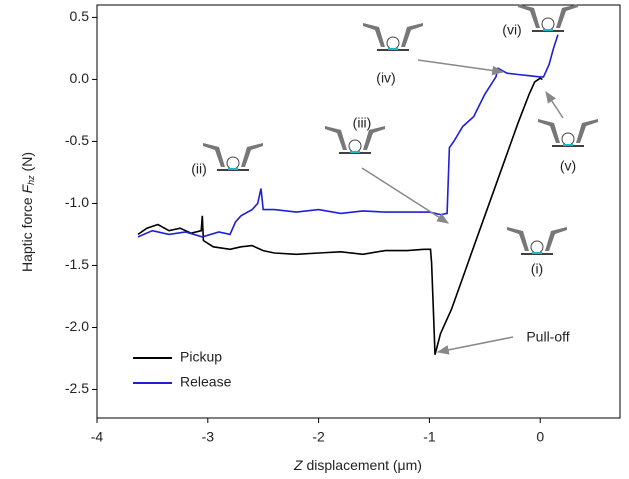  What do you see at coordinates (318, 437) in the screenshot?
I see `x-tick-label: -2` at bounding box center [318, 437].